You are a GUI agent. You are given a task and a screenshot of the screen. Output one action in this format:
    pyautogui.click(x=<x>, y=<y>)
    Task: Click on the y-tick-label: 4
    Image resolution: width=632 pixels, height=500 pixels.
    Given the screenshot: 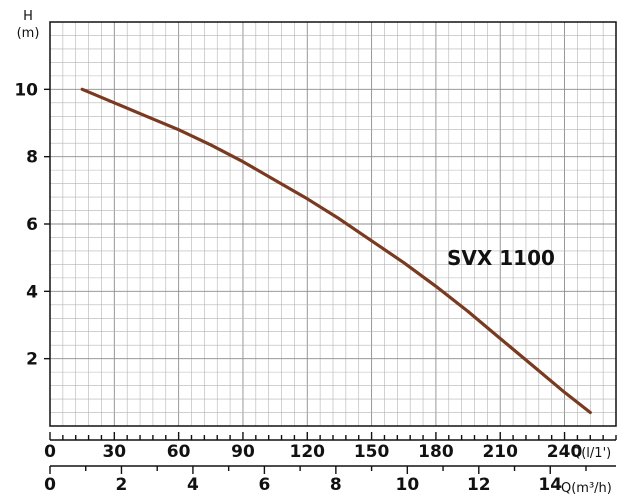 What is the action you would take?
    pyautogui.click(x=32, y=292)
    